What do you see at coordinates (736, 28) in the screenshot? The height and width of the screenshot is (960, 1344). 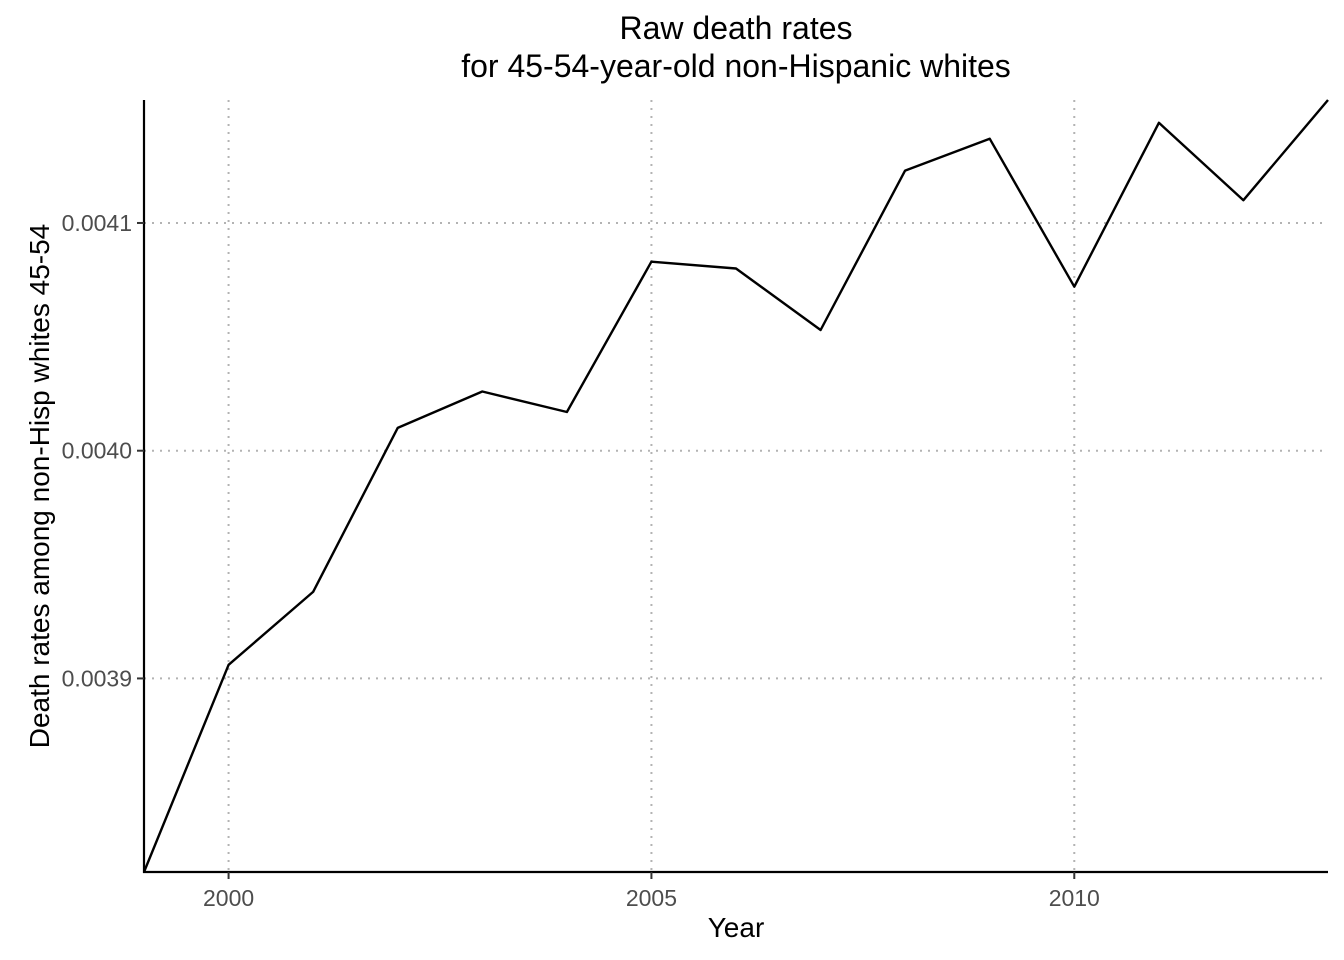 I see `chart-title-line-1: Raw death rates` at bounding box center [736, 28].